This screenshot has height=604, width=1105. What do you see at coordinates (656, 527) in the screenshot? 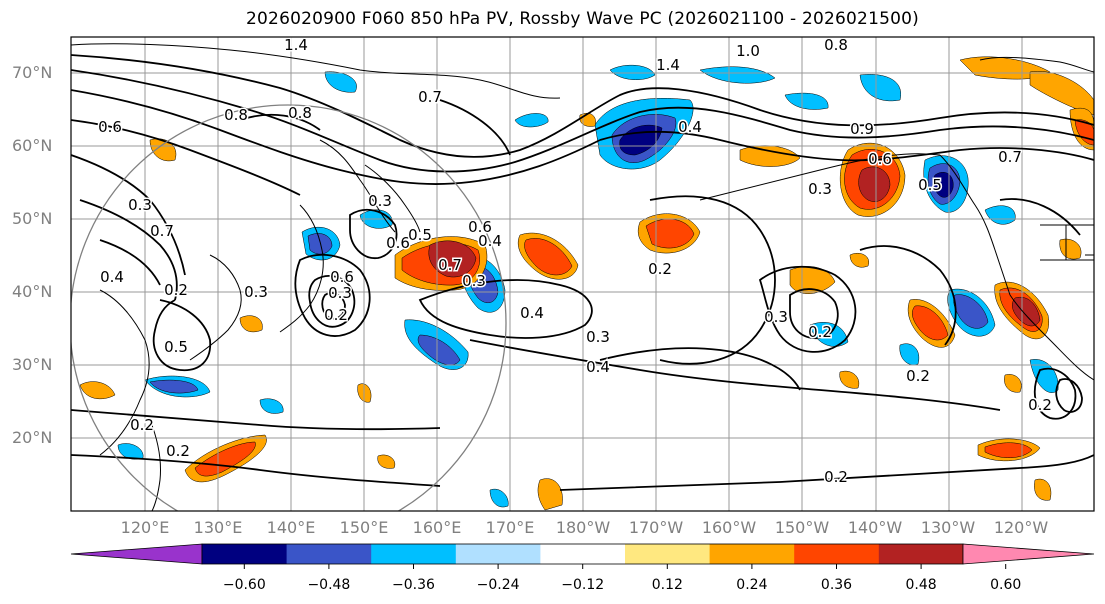
I see `longitude-tick-label: 170°W` at bounding box center [656, 527].